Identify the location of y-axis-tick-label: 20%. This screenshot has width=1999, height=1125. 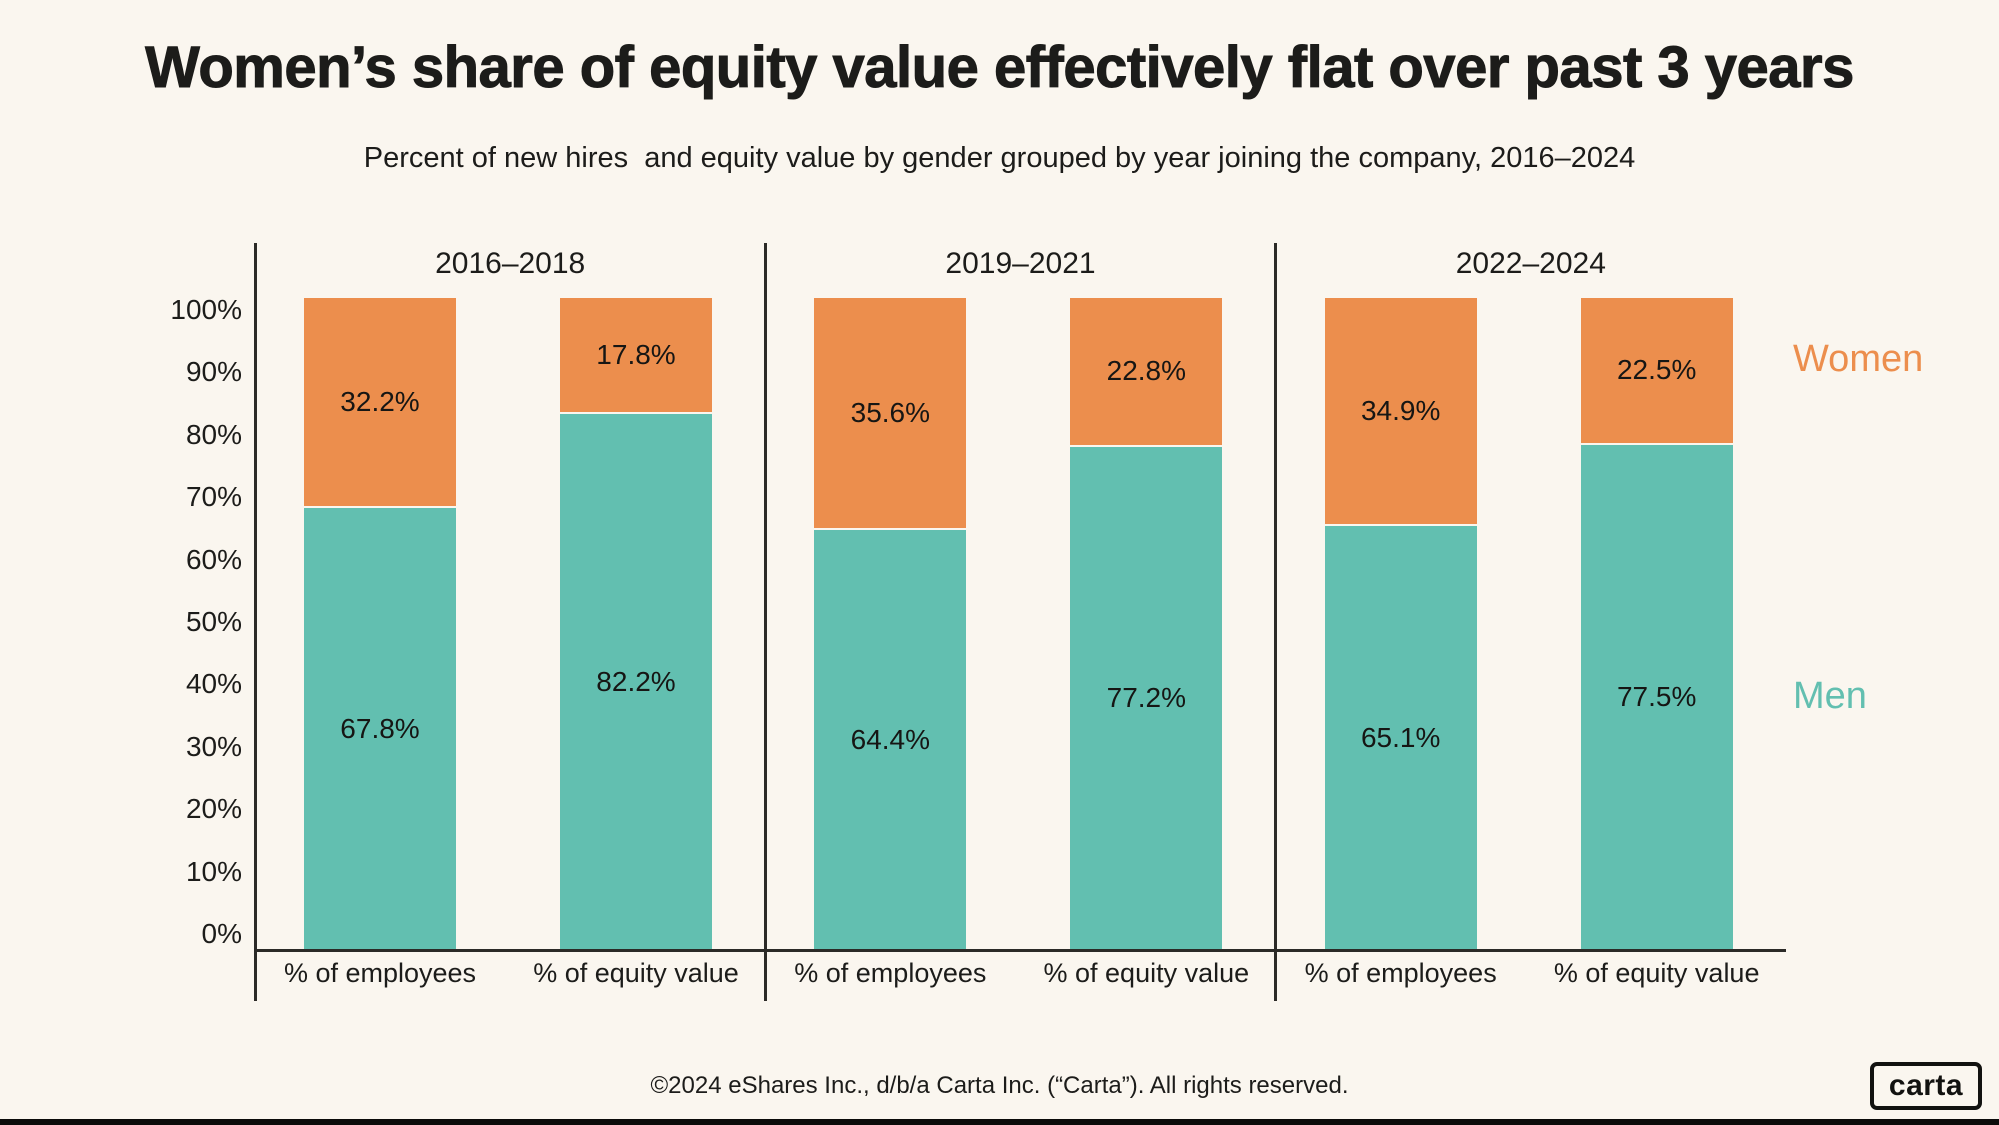
(213, 809).